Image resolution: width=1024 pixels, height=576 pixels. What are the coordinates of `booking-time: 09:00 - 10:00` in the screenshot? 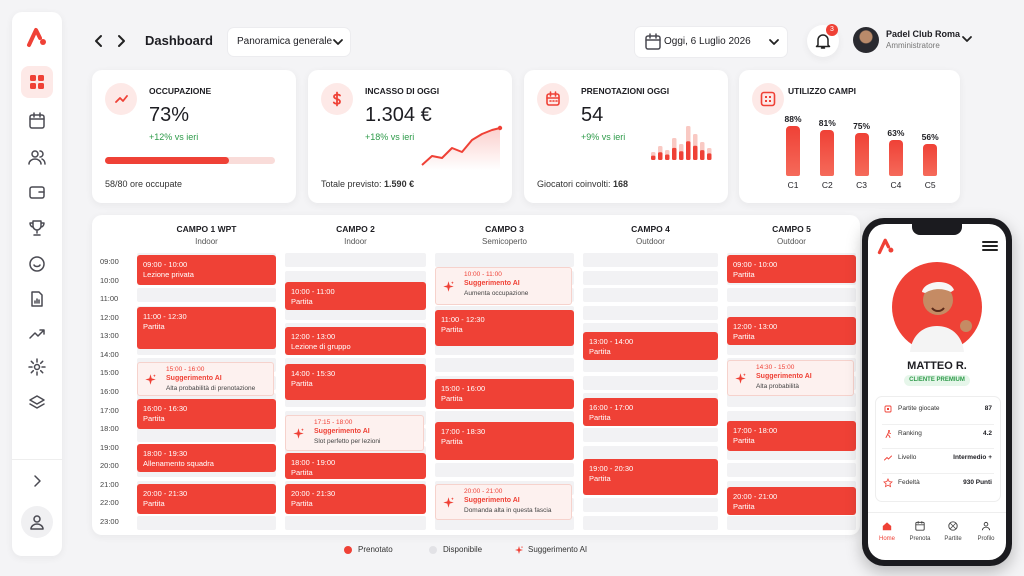 It's located at (165, 264).